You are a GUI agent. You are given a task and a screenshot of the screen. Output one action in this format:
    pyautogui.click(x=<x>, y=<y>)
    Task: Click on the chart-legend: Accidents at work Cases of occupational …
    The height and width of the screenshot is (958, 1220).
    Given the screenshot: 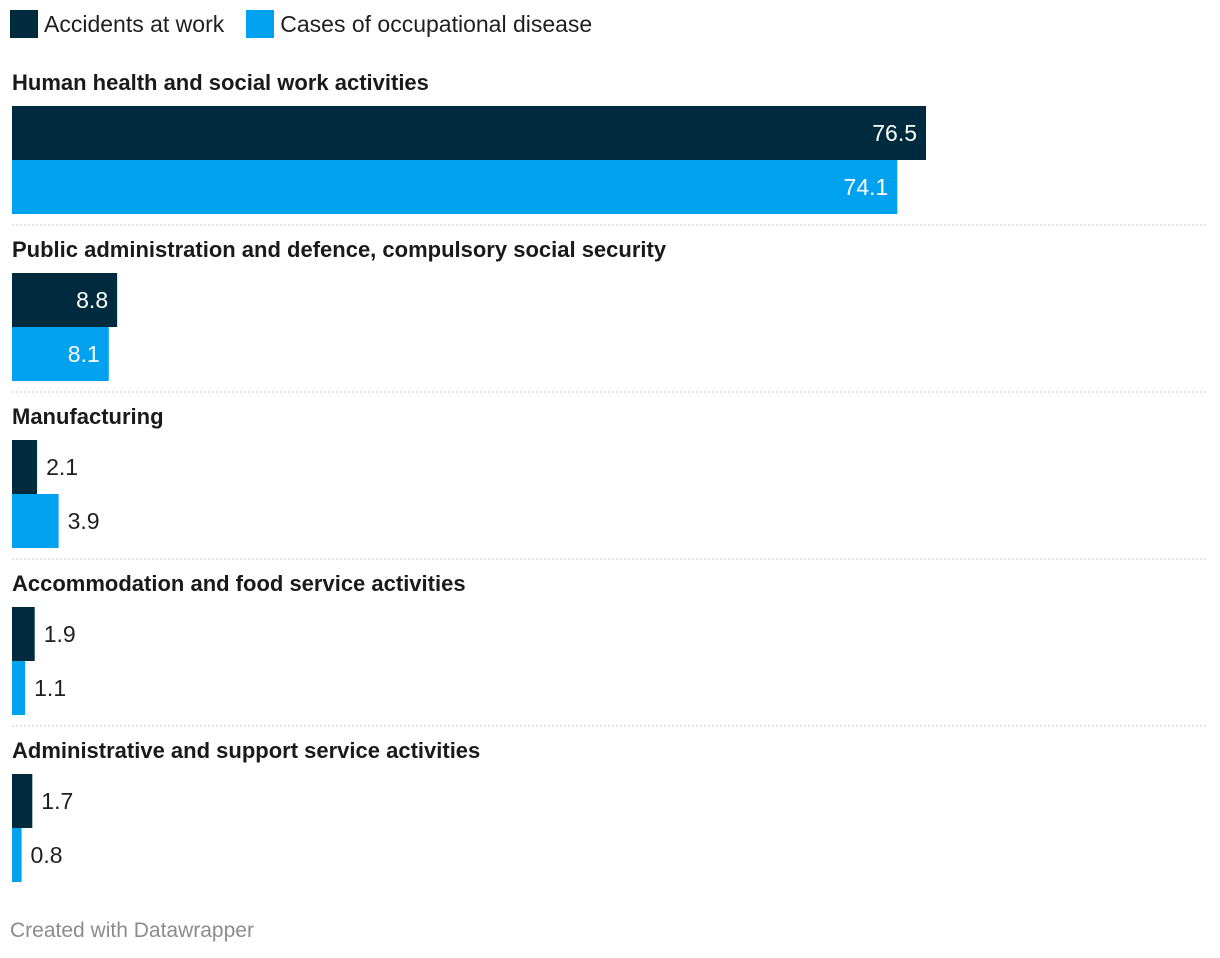 What is the action you would take?
    pyautogui.click(x=312, y=24)
    